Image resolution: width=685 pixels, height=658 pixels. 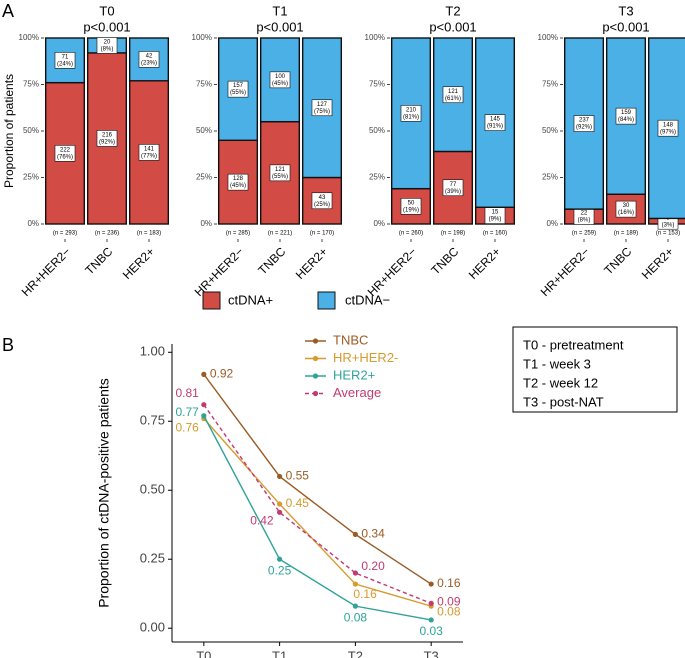 I want to click on data-label: 0.76, so click(x=187, y=428).